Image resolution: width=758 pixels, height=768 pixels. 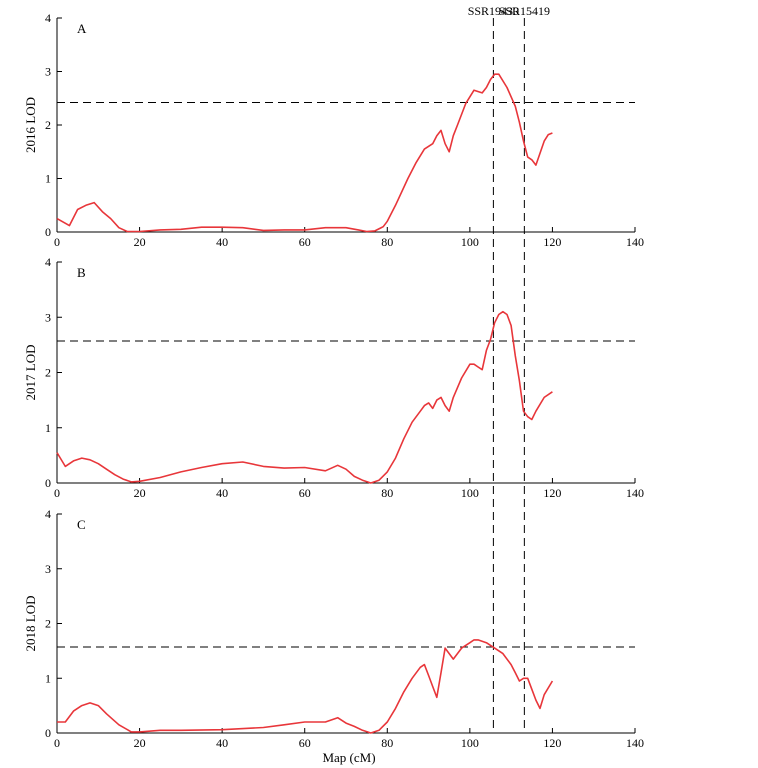 I want to click on y-axis-label: 2018 LOD, so click(x=30, y=624).